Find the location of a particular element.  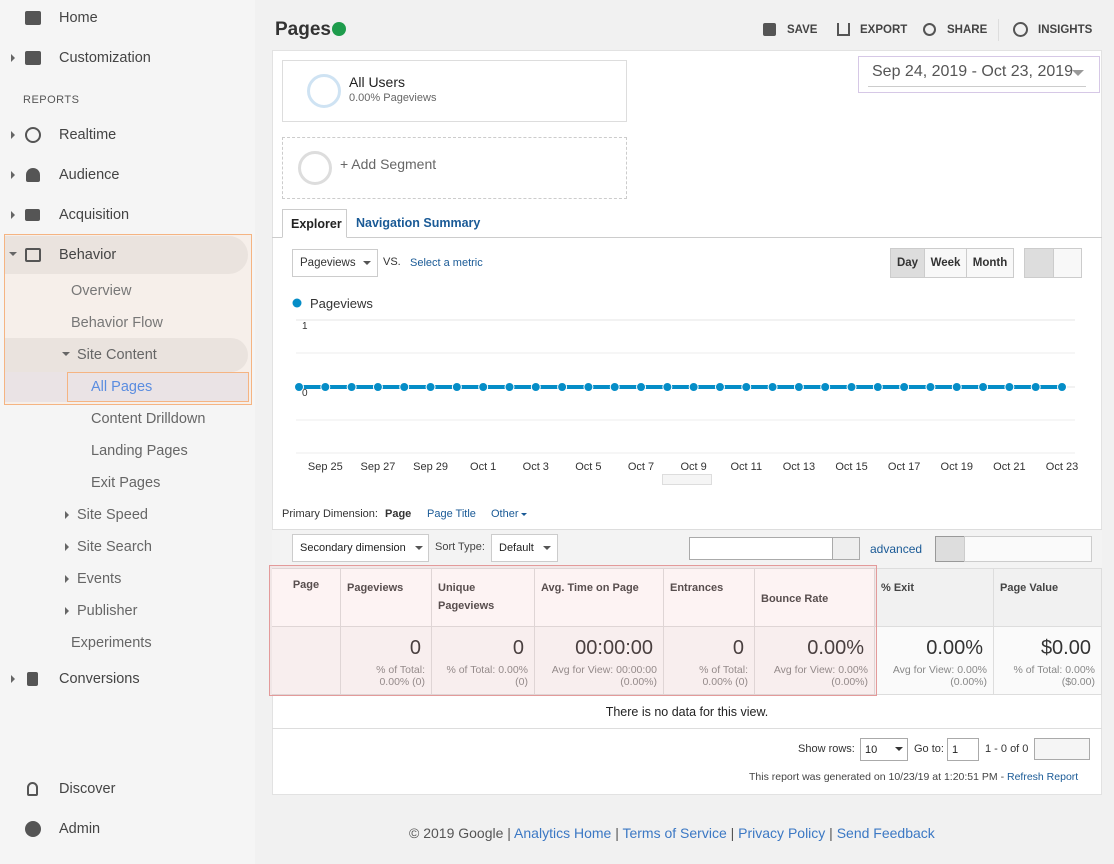

segment-detail: 0.00% Pageviews is located at coordinates (393, 98).